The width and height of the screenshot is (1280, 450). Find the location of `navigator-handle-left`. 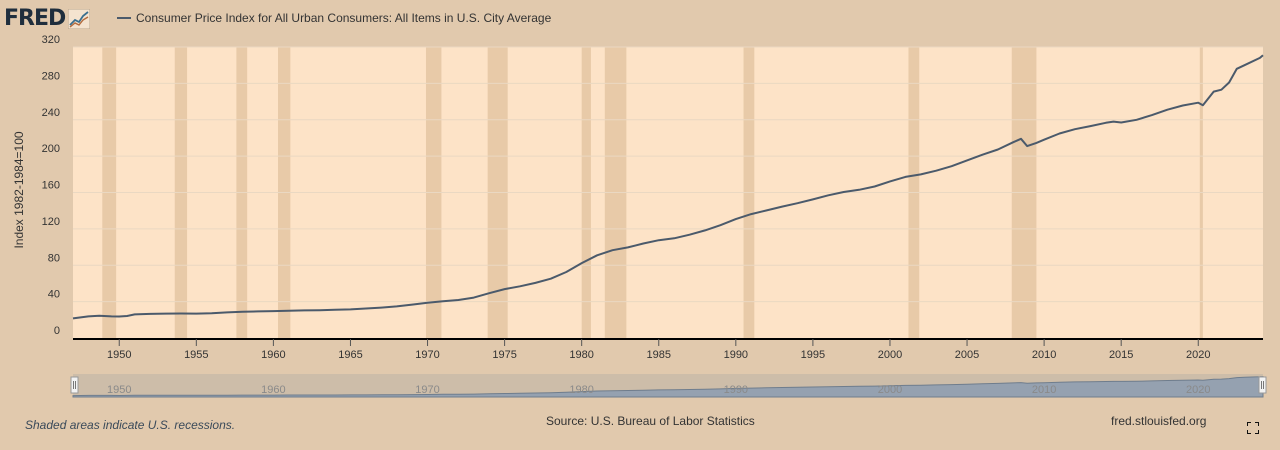

navigator-handle-left is located at coordinates (74, 385).